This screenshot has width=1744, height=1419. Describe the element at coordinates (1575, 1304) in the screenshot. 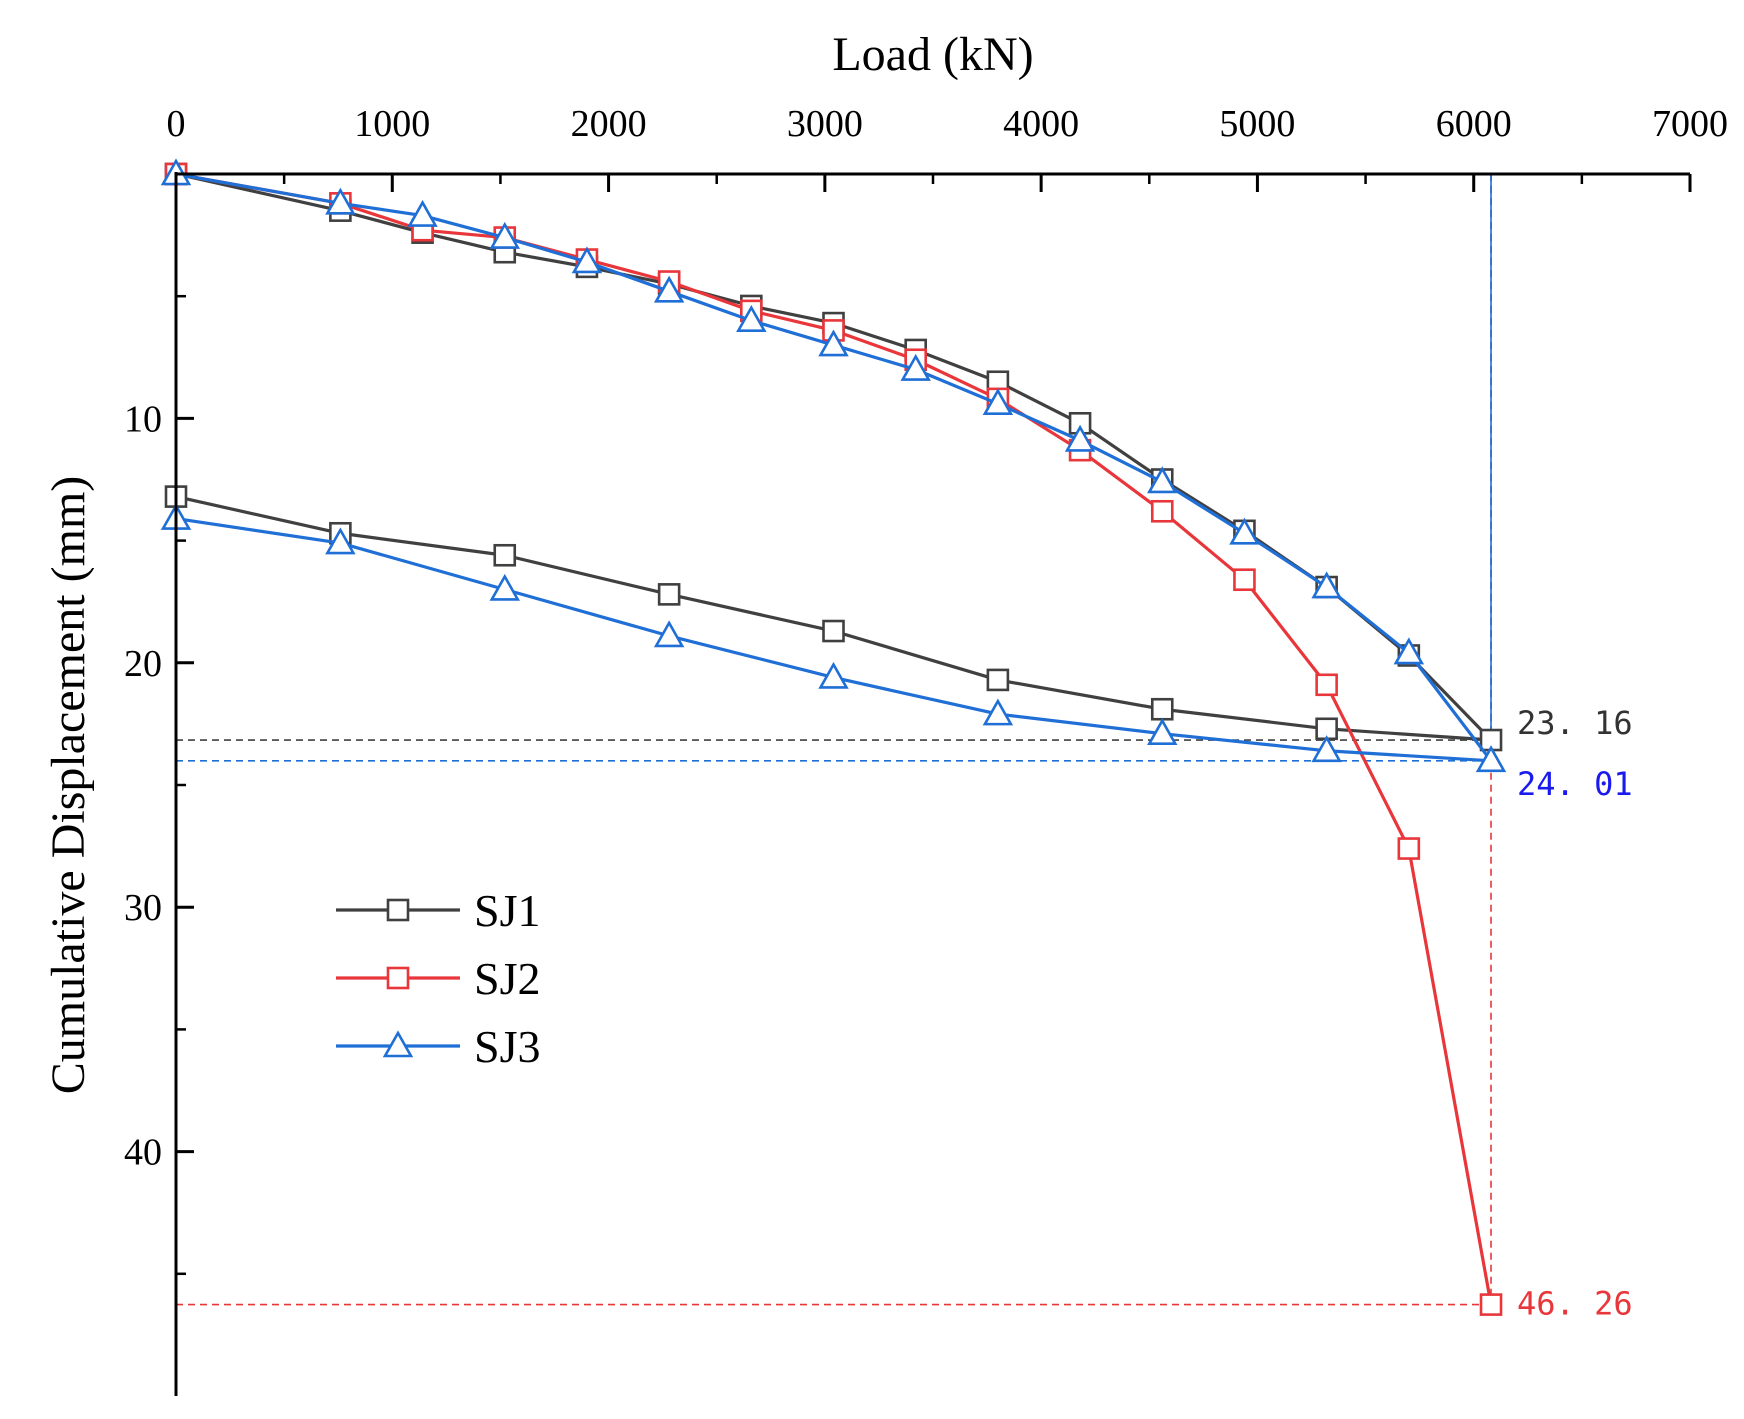

I see `value-annotation: 46. 26` at that location.